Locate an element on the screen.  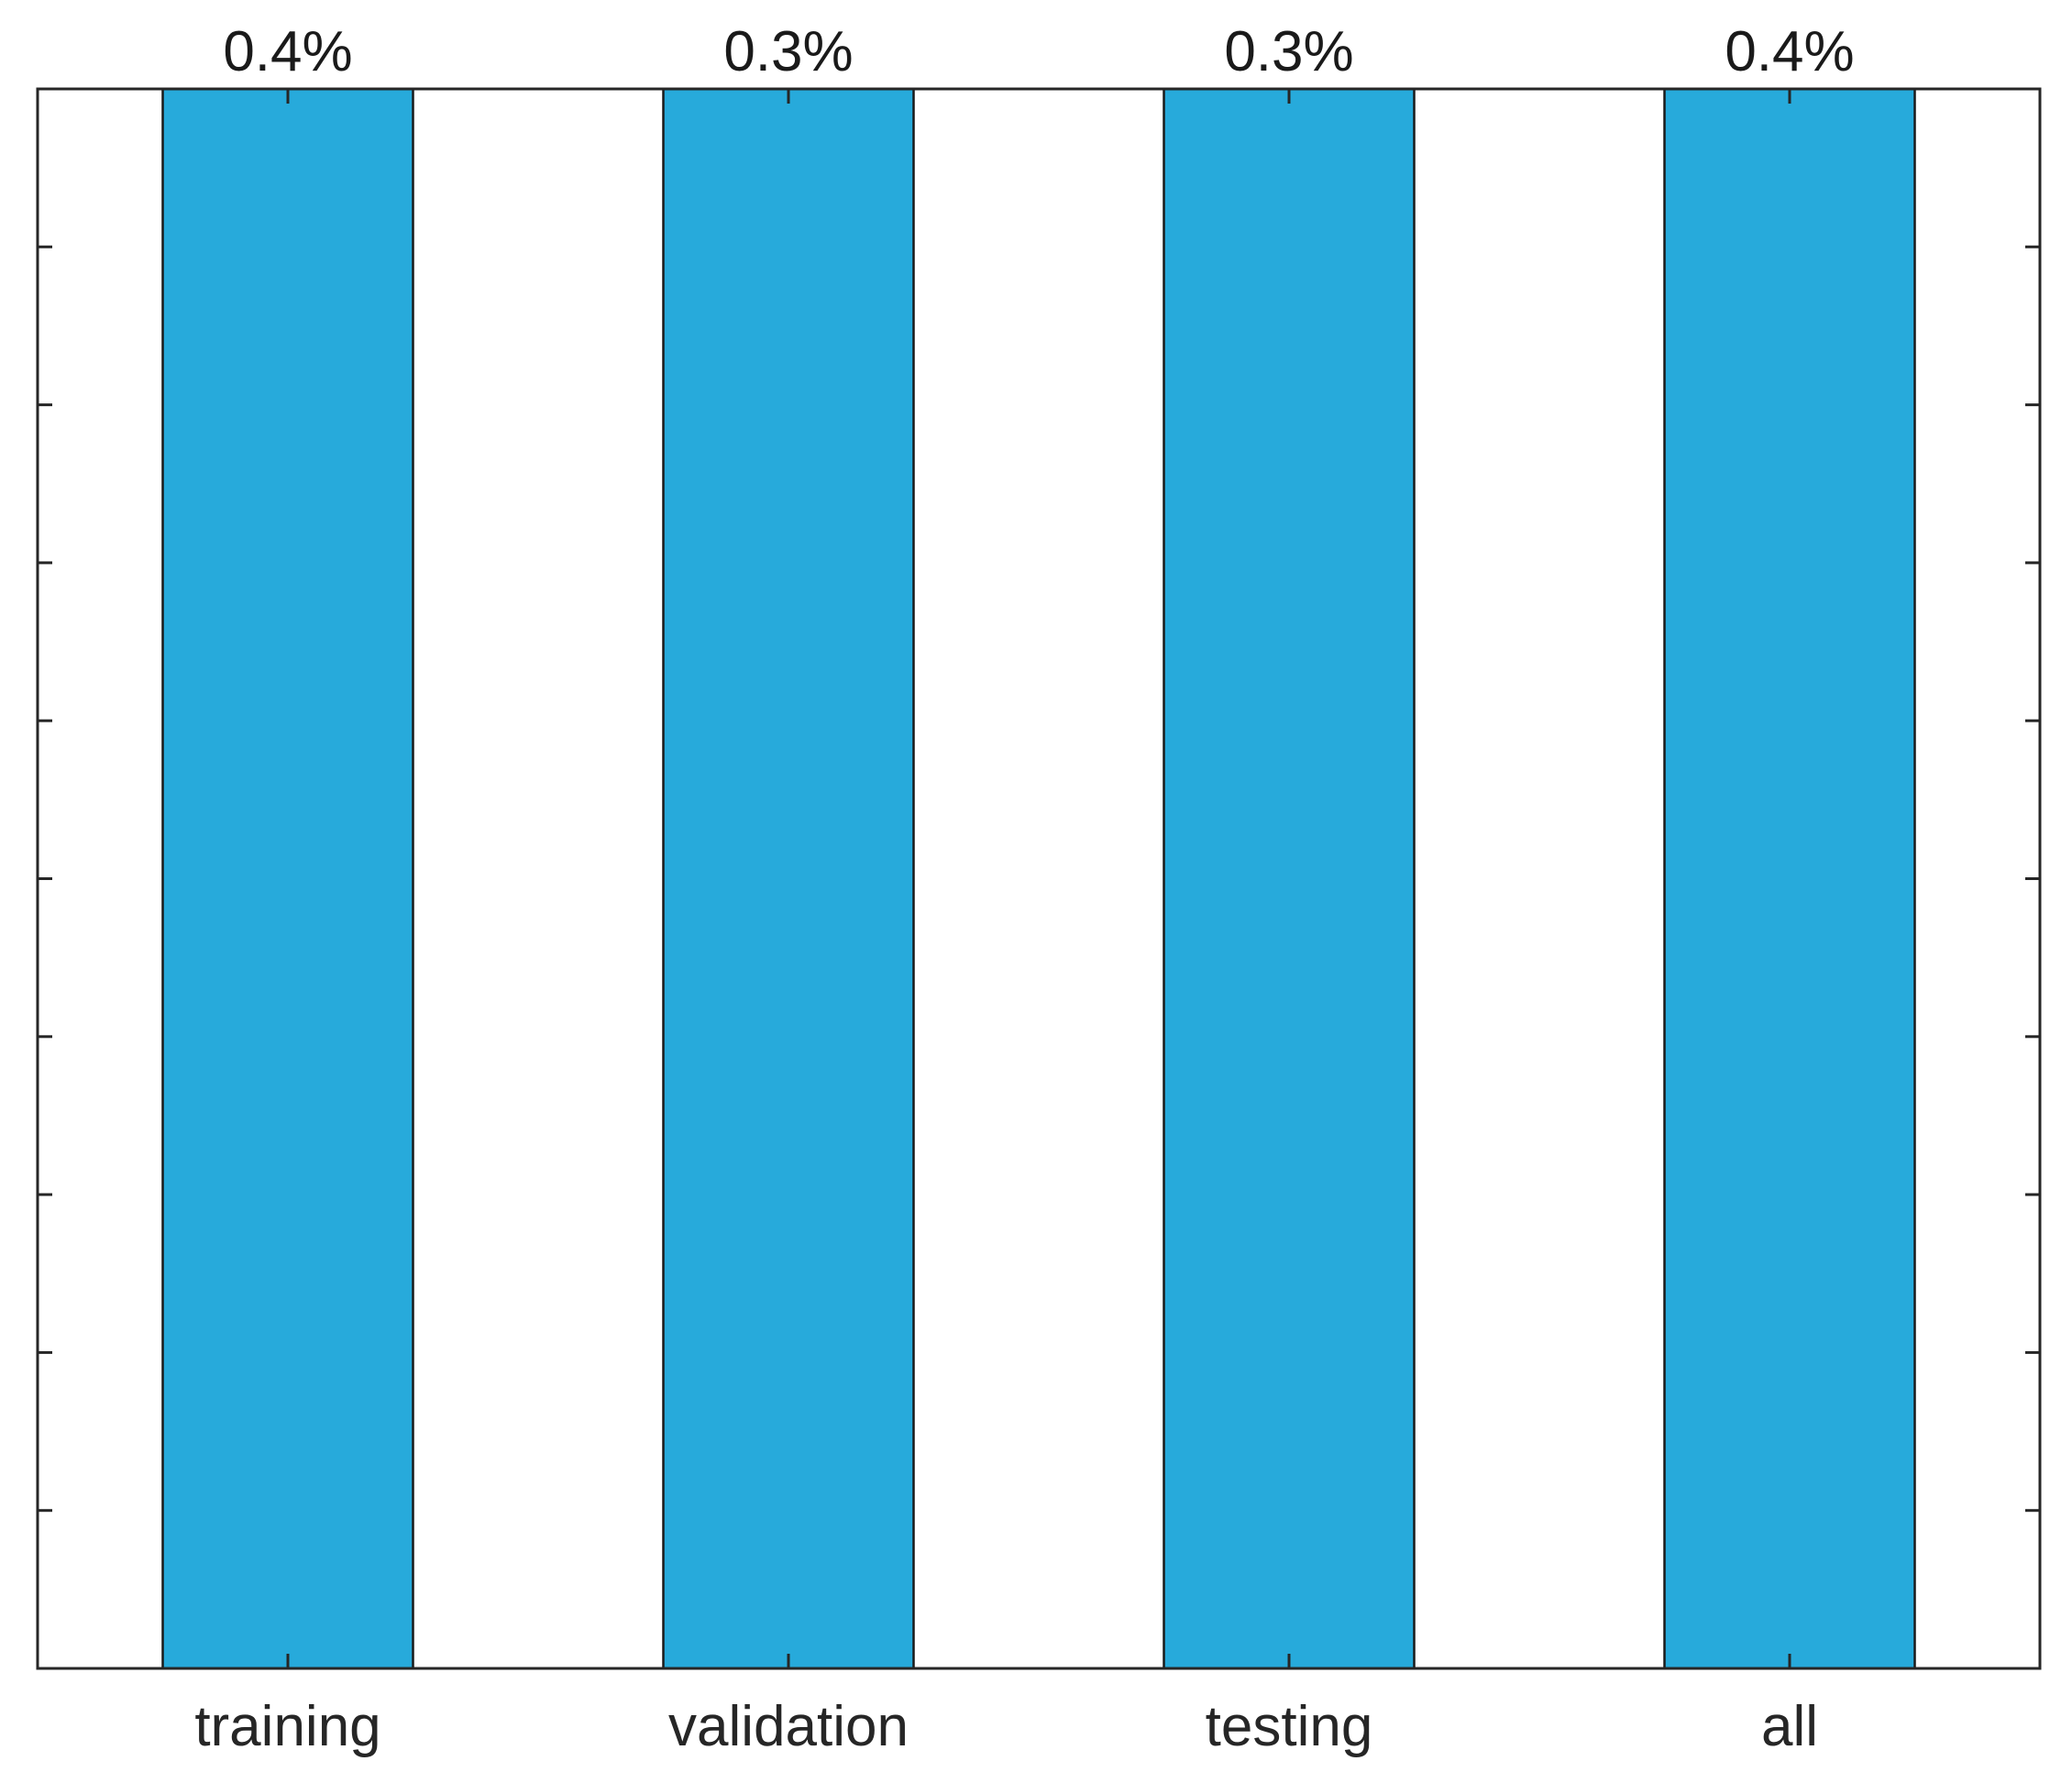
bar-validation is located at coordinates (788, 878).